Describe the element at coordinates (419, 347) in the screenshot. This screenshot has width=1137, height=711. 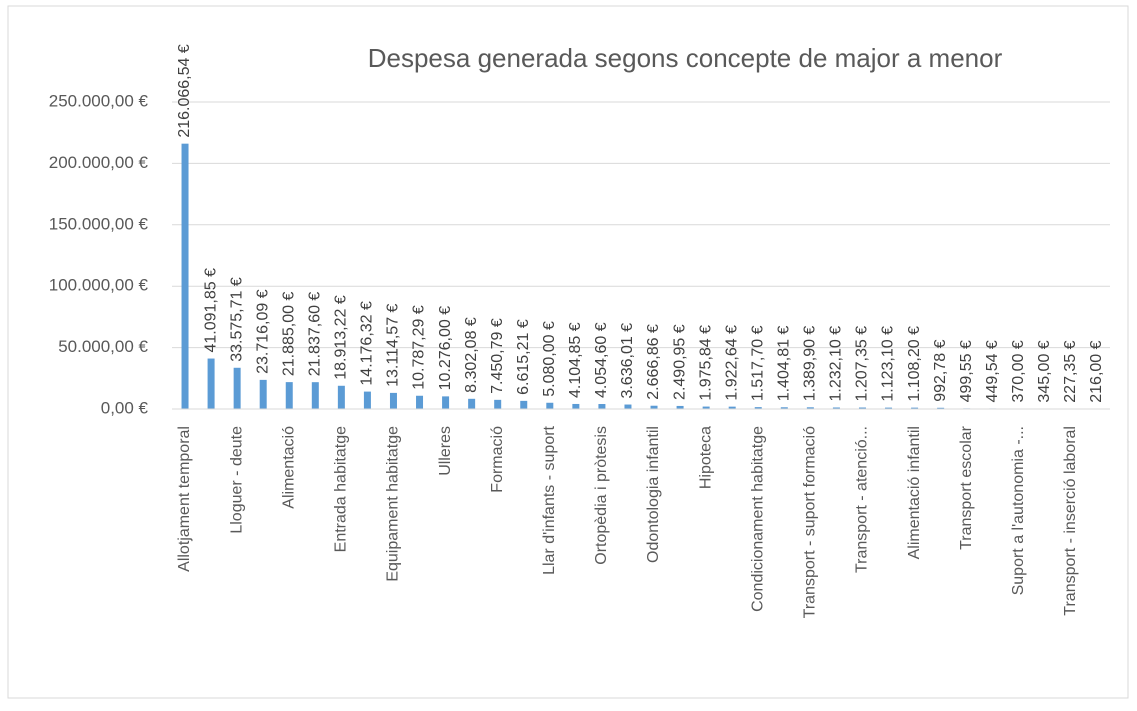
I see `value-label: 10.787,29 €` at that location.